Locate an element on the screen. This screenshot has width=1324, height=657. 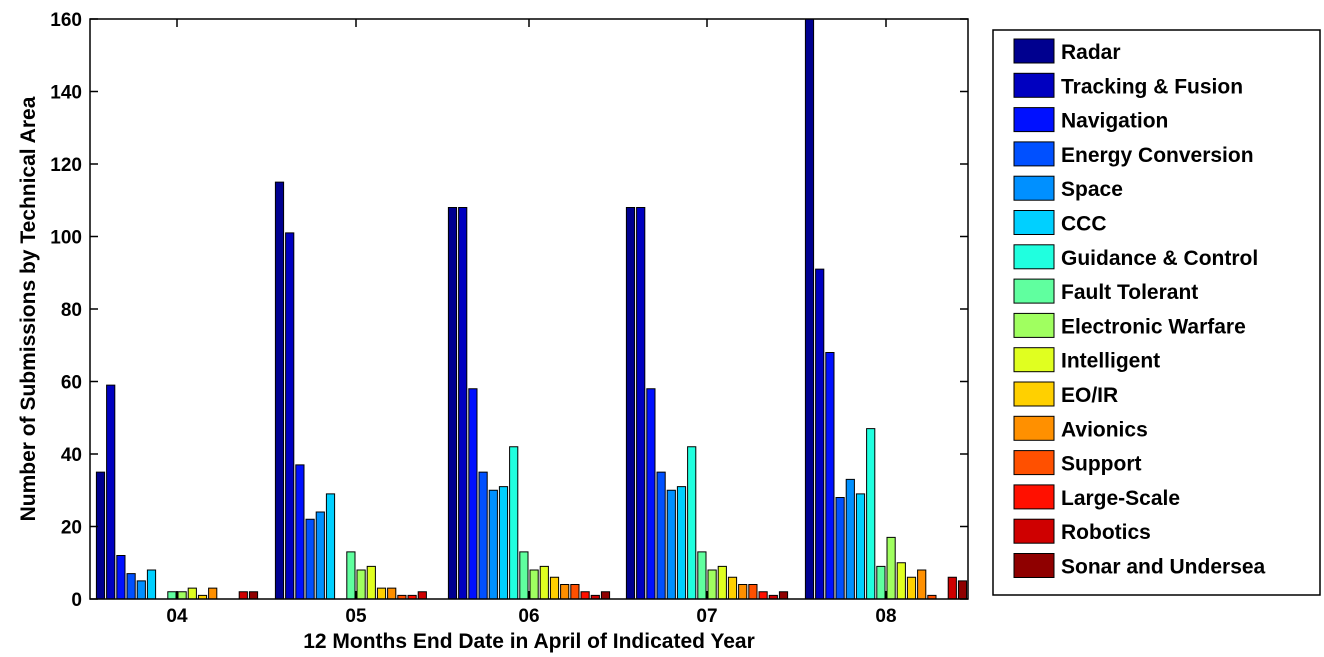
legend-label: CCC is located at coordinates (1084, 224).